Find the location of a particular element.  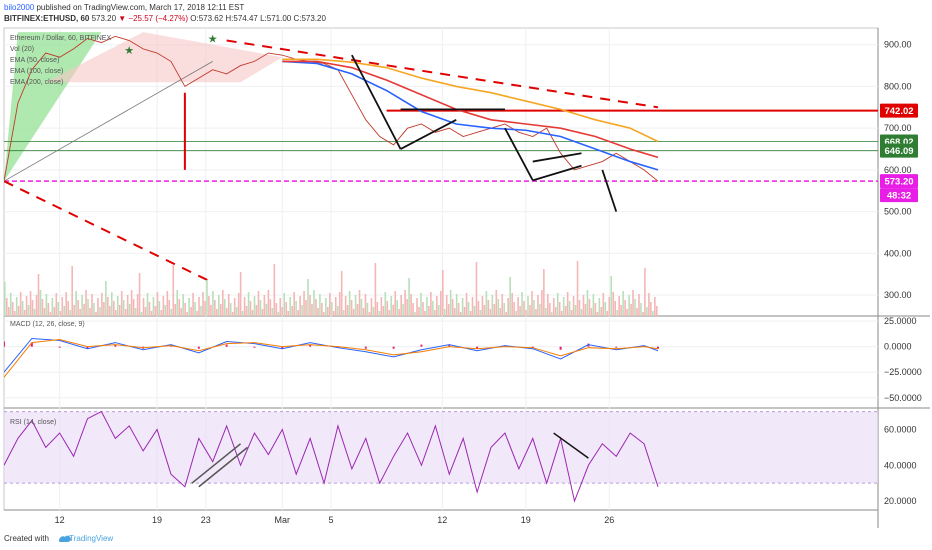

footer-brand: TradingView is located at coordinates (91, 538).